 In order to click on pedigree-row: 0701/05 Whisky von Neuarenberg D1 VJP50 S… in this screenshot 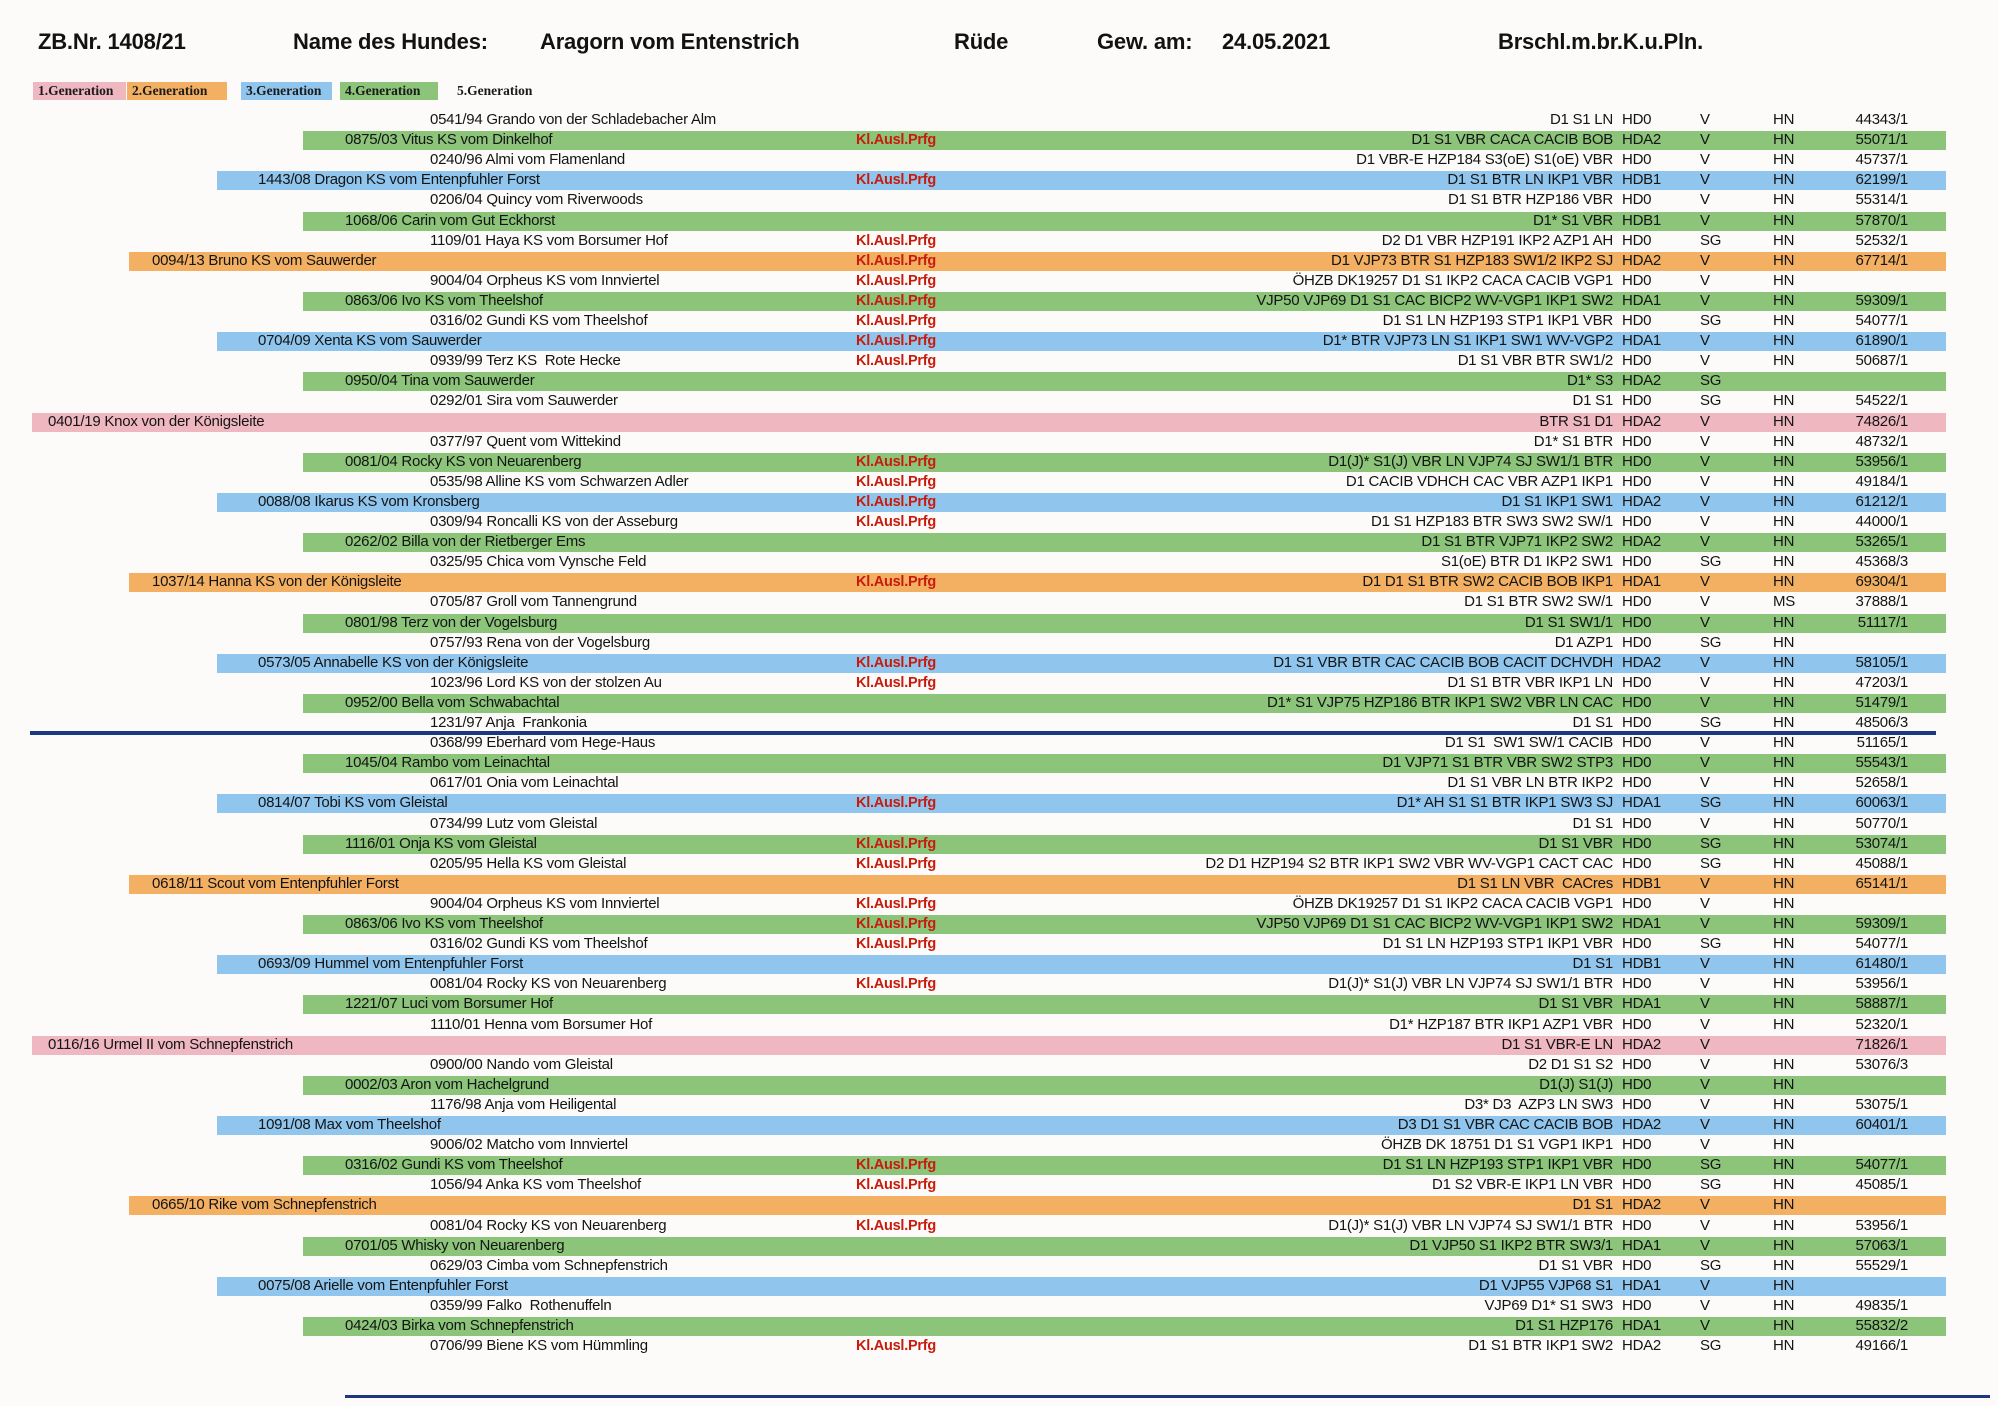, I will do `click(999, 1246)`.